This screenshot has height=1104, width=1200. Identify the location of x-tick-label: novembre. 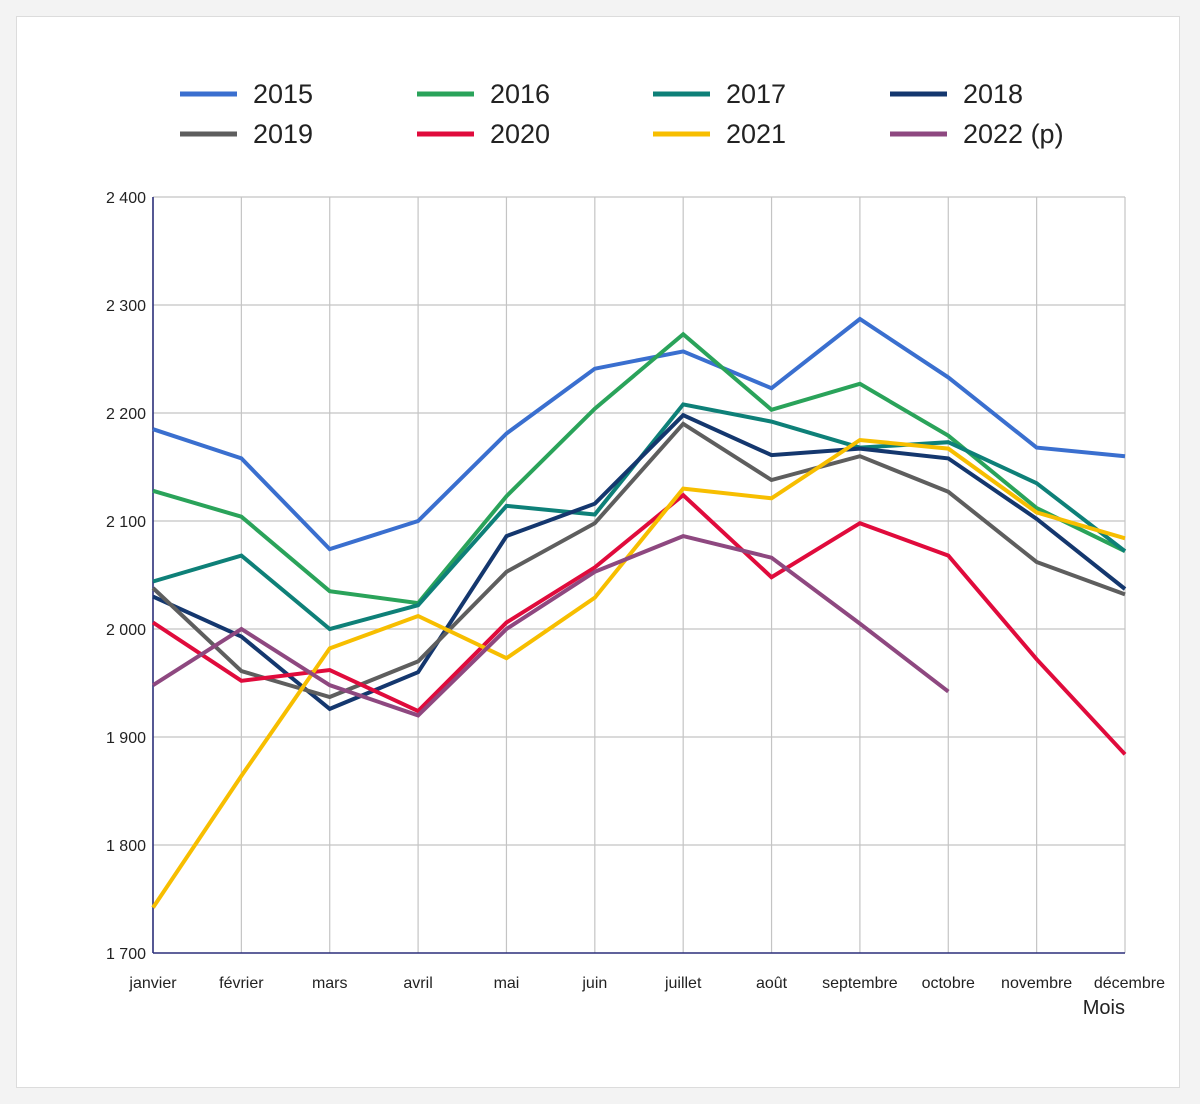
(1036, 983).